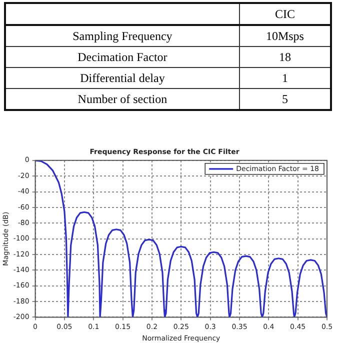 The height and width of the screenshot is (343, 337). What do you see at coordinates (285, 14) in the screenshot?
I see `text: CIC` at bounding box center [285, 14].